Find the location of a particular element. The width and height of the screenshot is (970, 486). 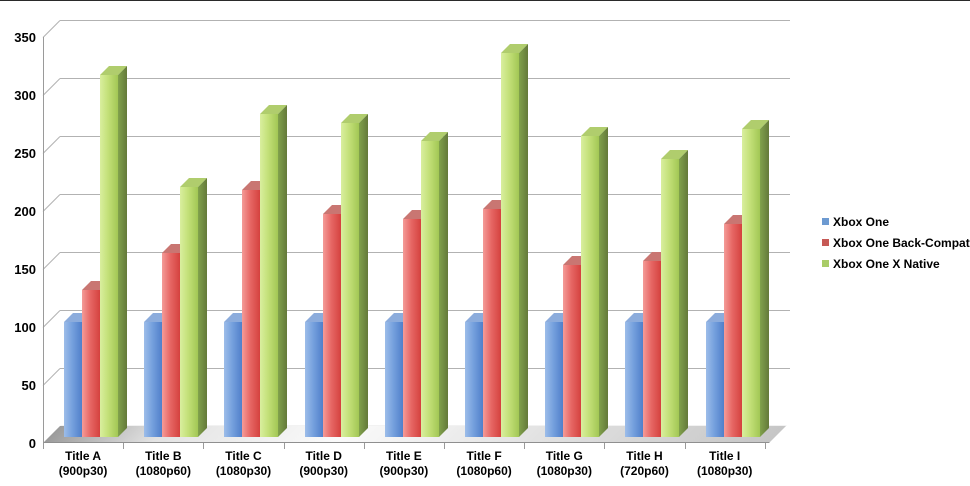

category-title: Title H is located at coordinates (644, 456).